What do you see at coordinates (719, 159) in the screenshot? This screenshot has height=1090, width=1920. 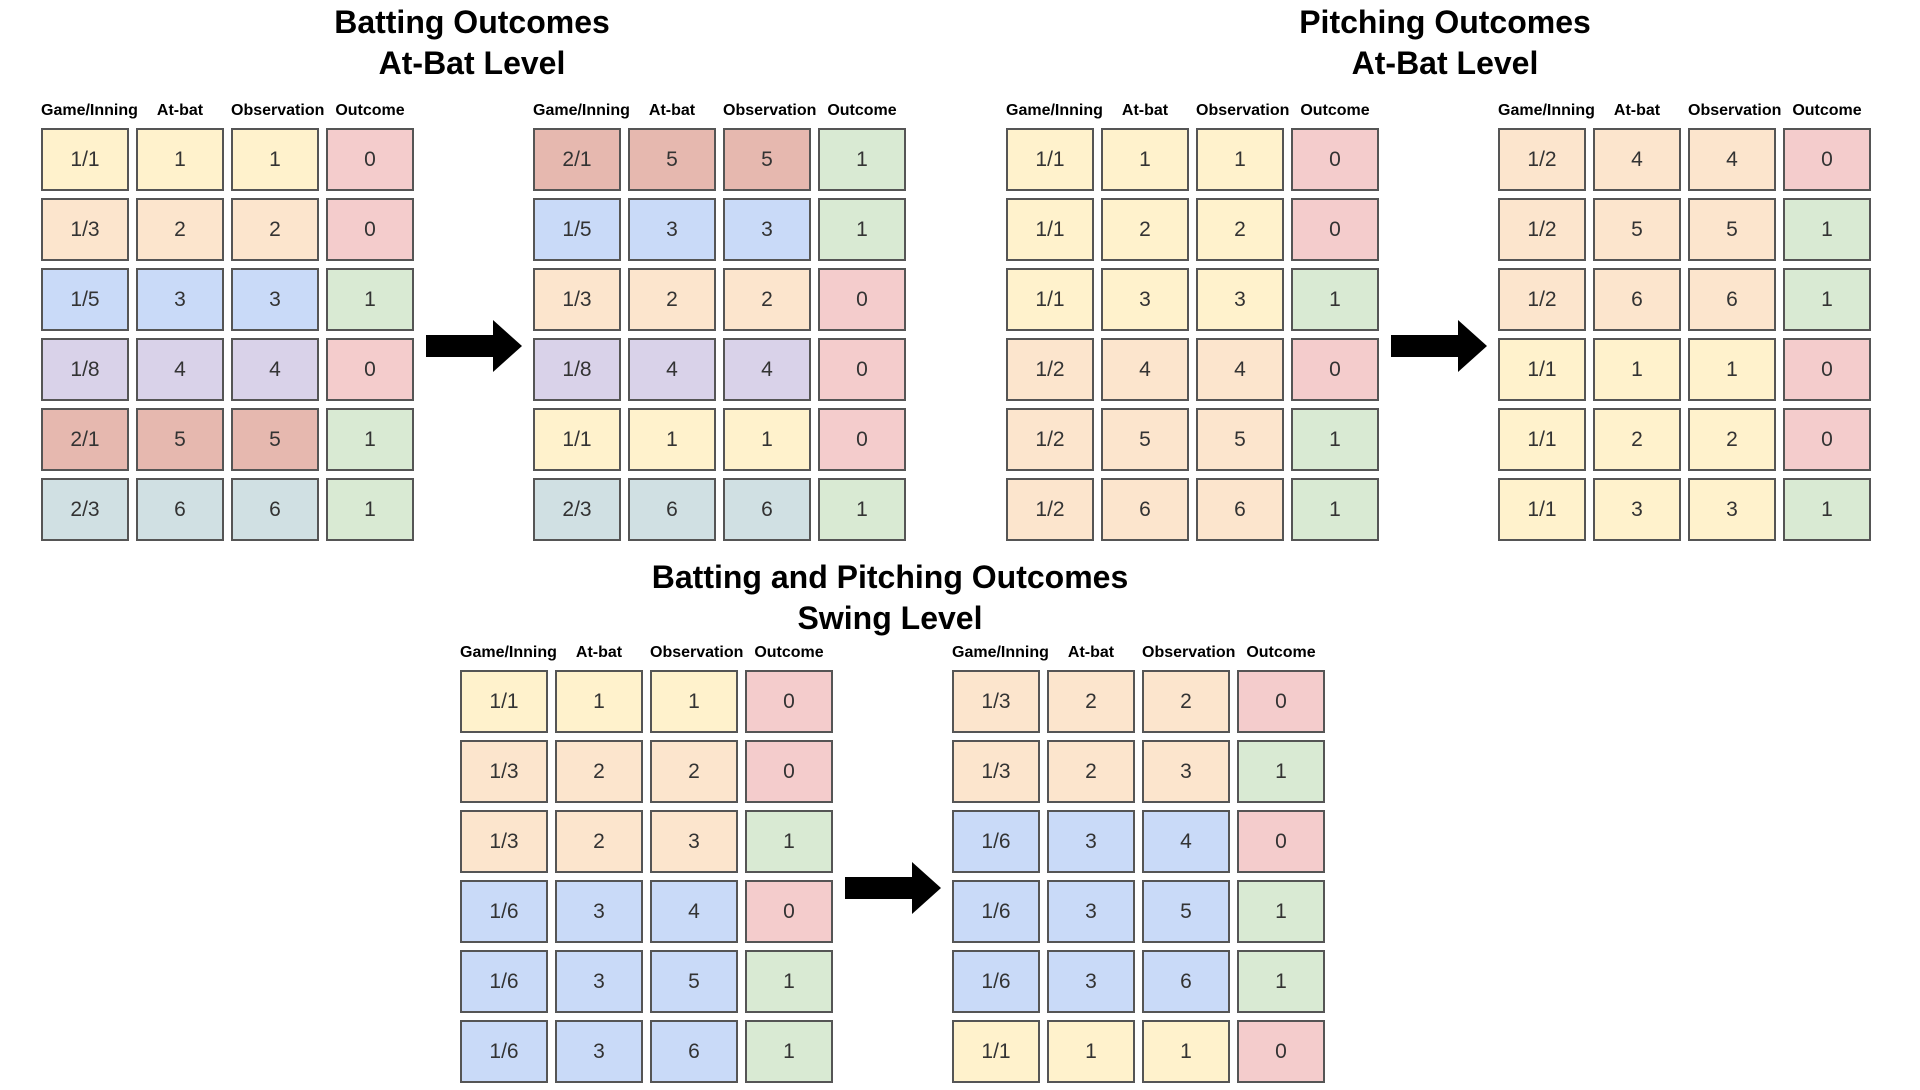 I see `table-row: 2/1 5 5 1` at bounding box center [719, 159].